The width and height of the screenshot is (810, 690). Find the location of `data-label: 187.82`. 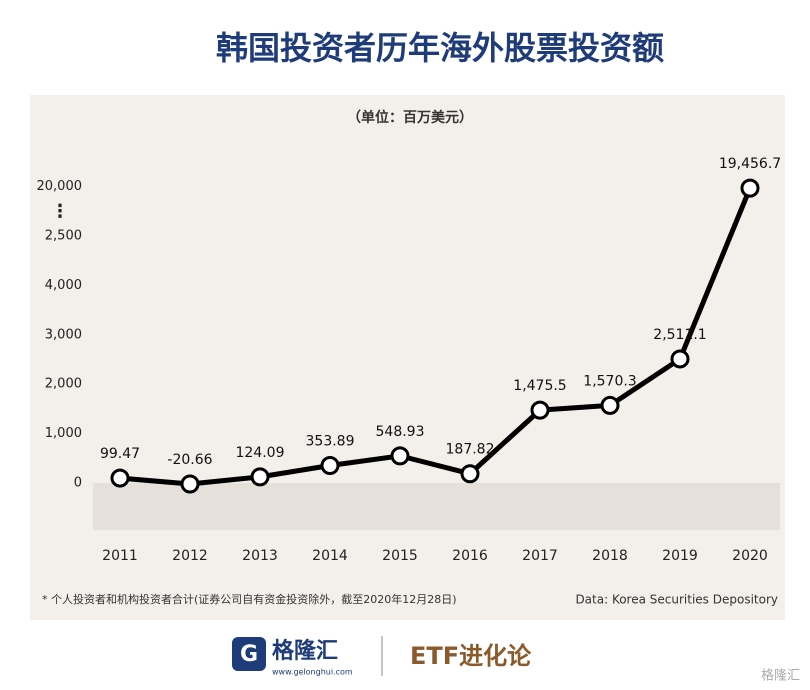

data-label: 187.82 is located at coordinates (470, 450).